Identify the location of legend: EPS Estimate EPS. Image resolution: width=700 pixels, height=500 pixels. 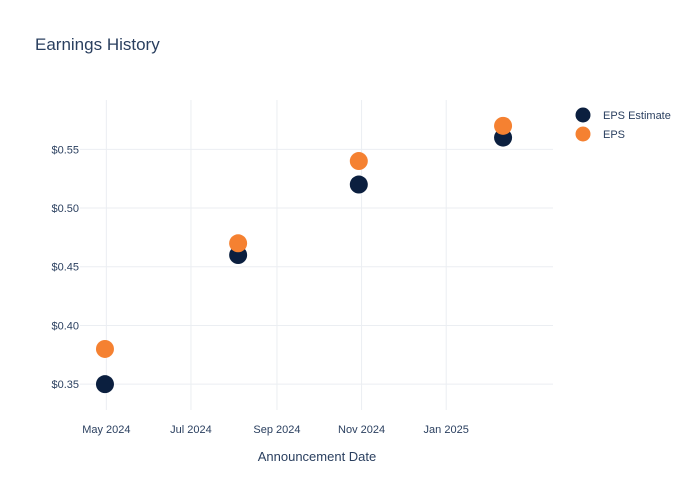
(623, 124).